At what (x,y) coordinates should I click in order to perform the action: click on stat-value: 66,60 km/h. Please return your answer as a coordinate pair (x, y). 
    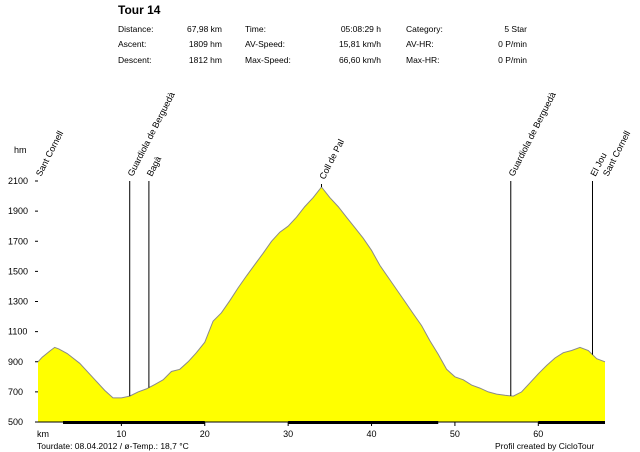
    Looking at the image, I should click on (359, 60).